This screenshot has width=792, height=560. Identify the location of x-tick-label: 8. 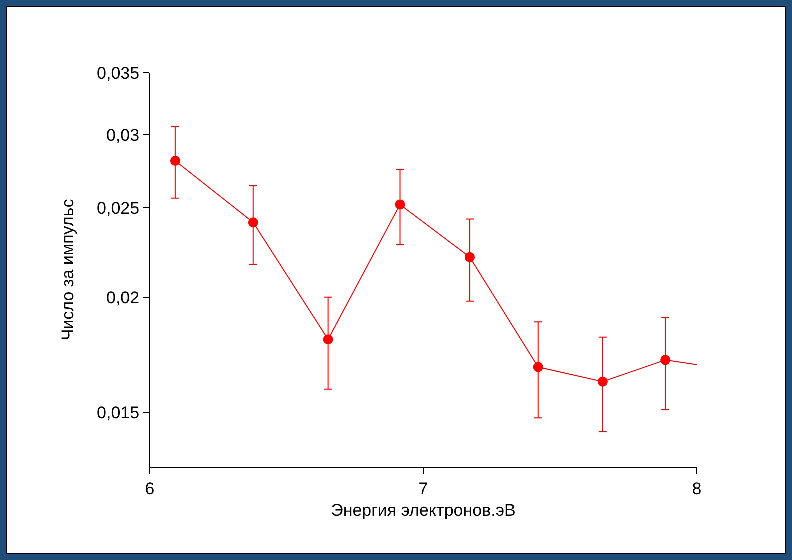
(697, 488).